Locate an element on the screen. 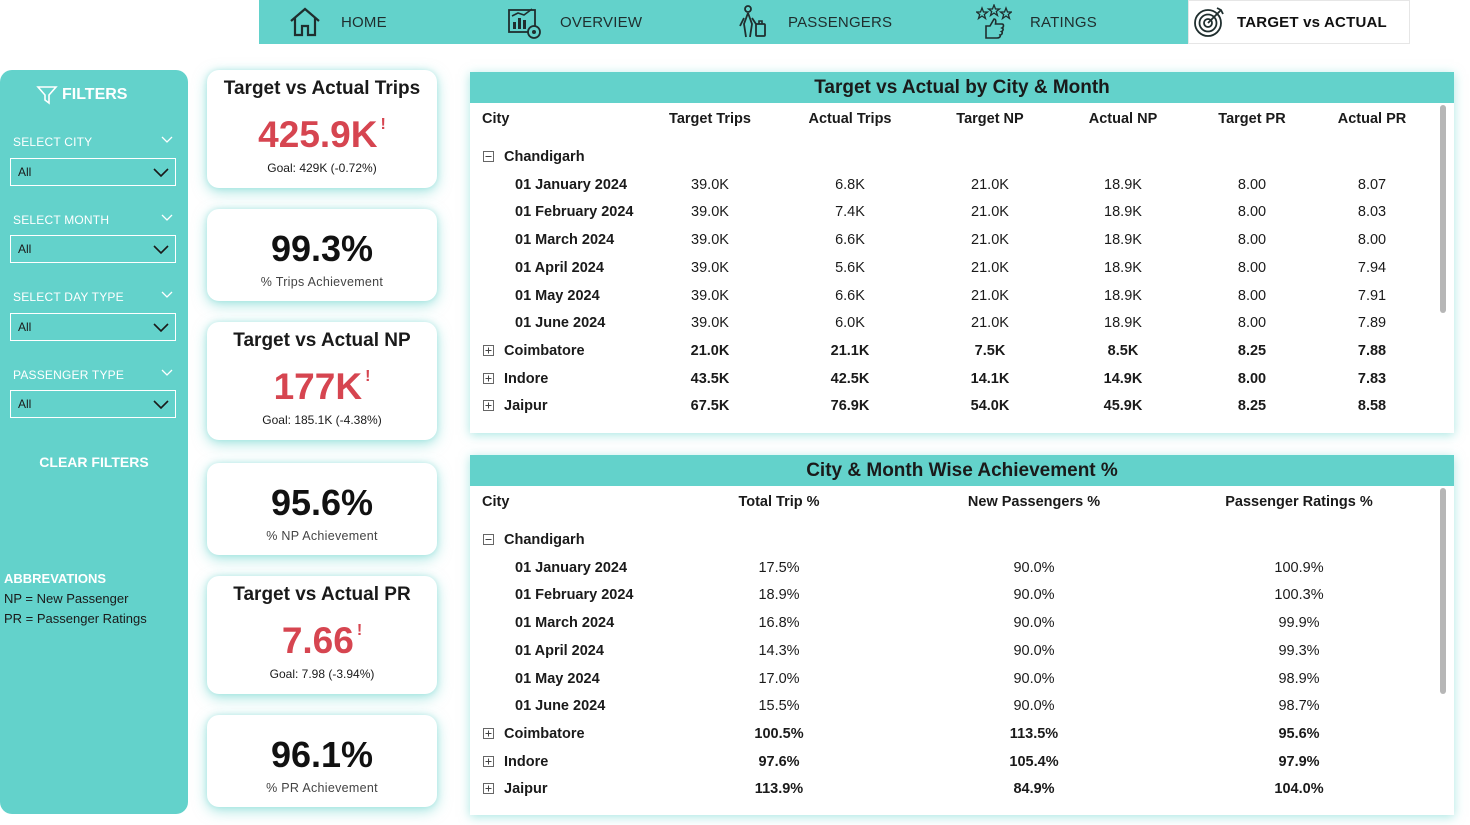 This screenshot has width=1470, height=825. kpi-pr-achievement-label: % PR Achievement is located at coordinates (322, 788).